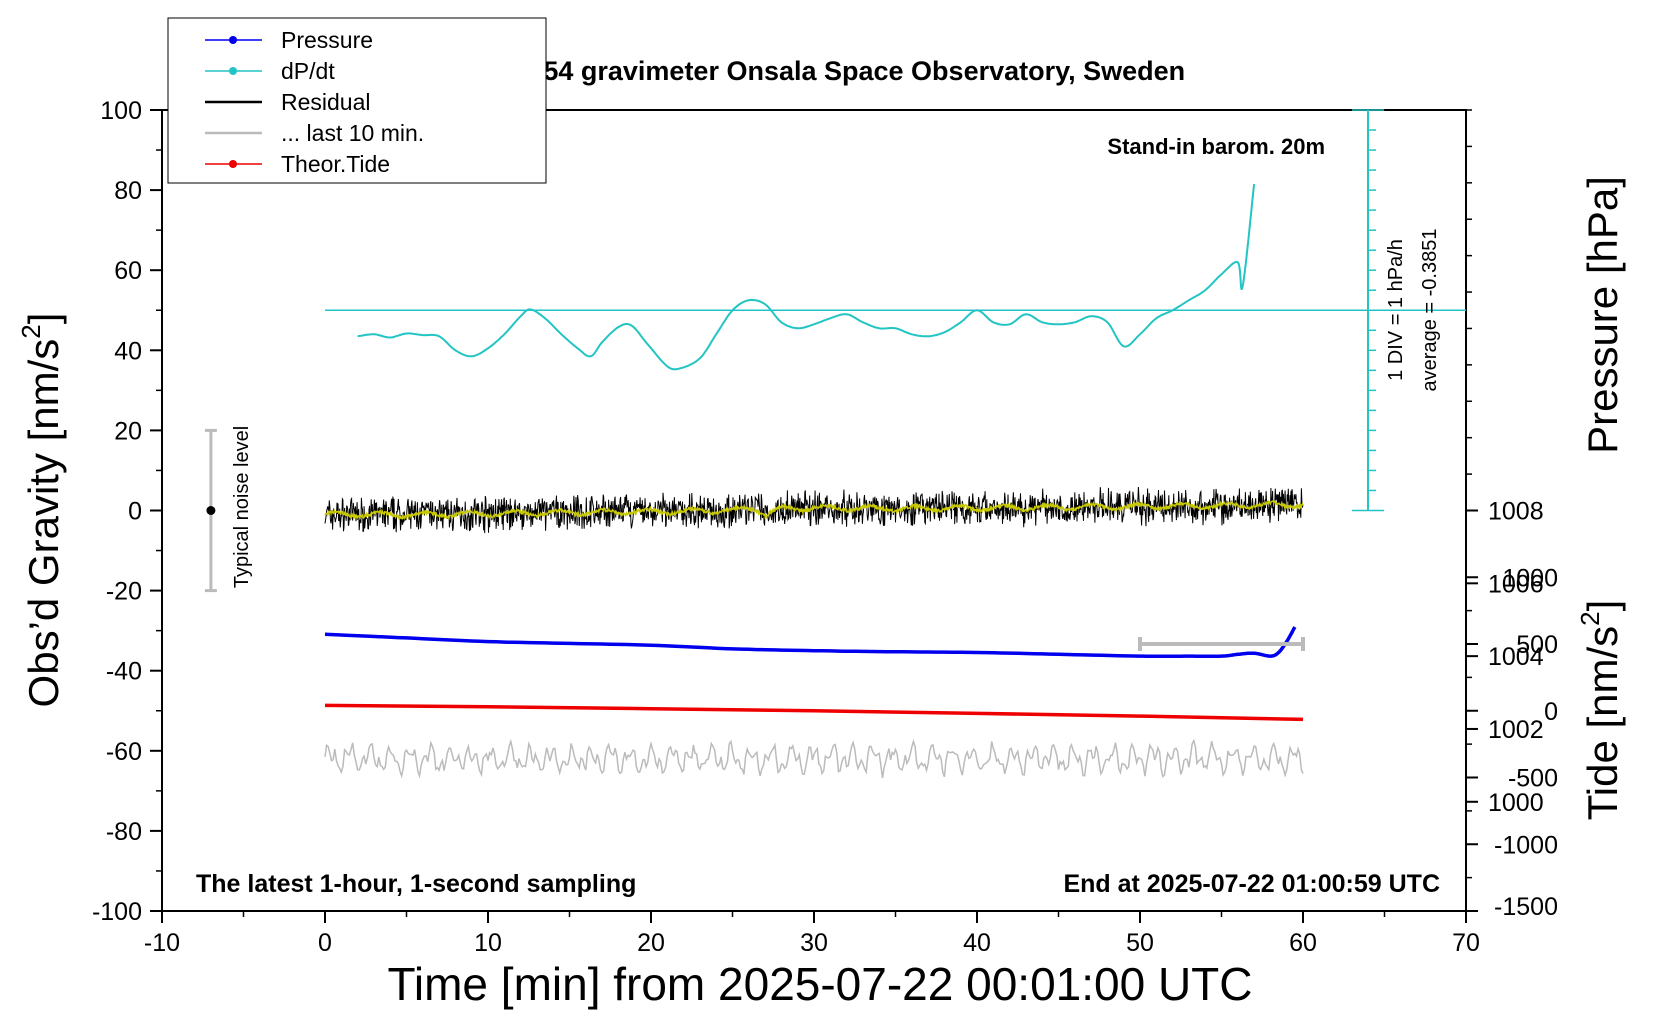  Describe the element at coordinates (1590, 618) in the screenshot. I see `y-axis-label-tide-sup: 2` at that location.